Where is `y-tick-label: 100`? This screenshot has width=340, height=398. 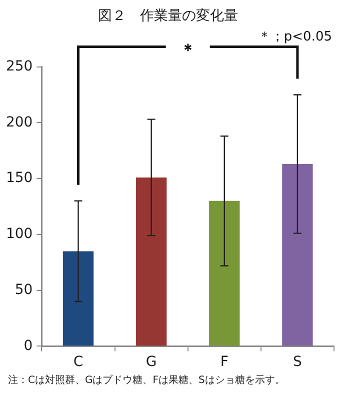
y-tick-label: 100 is located at coordinates (19, 234).